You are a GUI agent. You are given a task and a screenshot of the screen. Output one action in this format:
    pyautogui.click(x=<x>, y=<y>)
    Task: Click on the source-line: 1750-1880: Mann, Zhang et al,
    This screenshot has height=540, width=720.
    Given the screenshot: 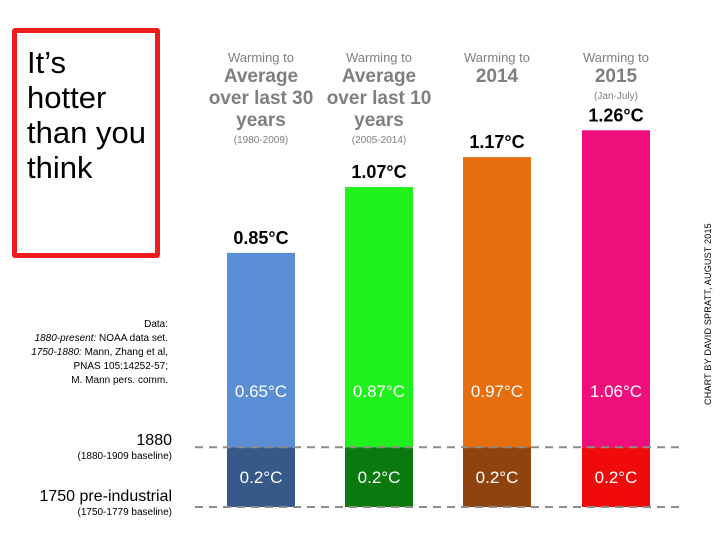 What is the action you would take?
    pyautogui.click(x=84, y=353)
    